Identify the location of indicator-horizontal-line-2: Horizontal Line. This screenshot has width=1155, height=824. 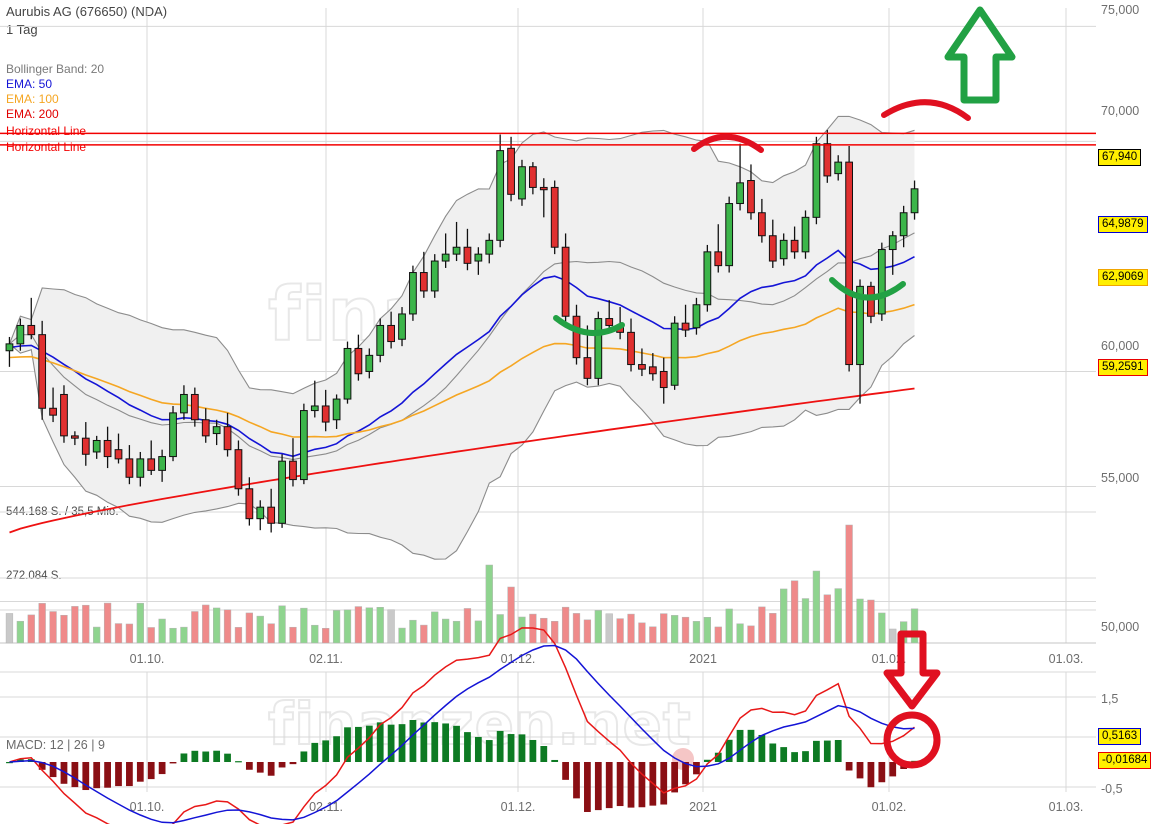
(46, 147).